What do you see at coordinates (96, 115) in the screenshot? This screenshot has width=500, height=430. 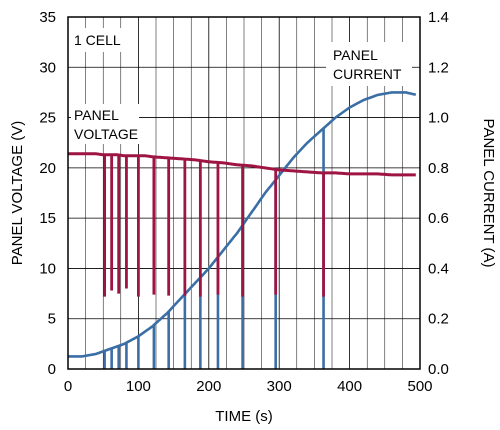 I see `annotation-voltage-line1: PANEL` at bounding box center [96, 115].